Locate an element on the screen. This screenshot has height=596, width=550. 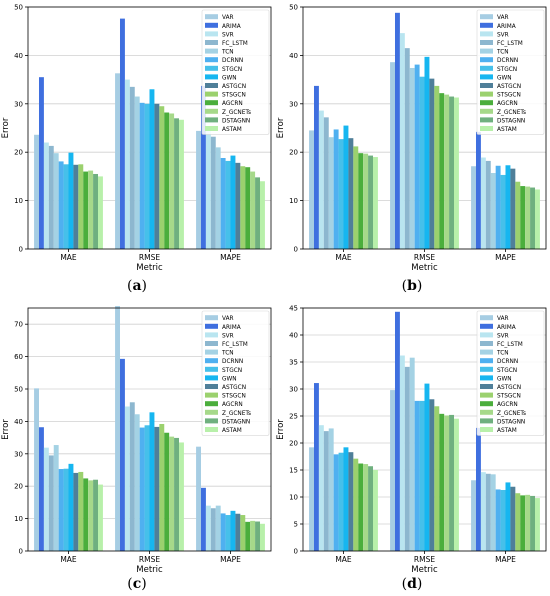
legend-label-d-8: ASTGCN is located at coordinates (509, 388).